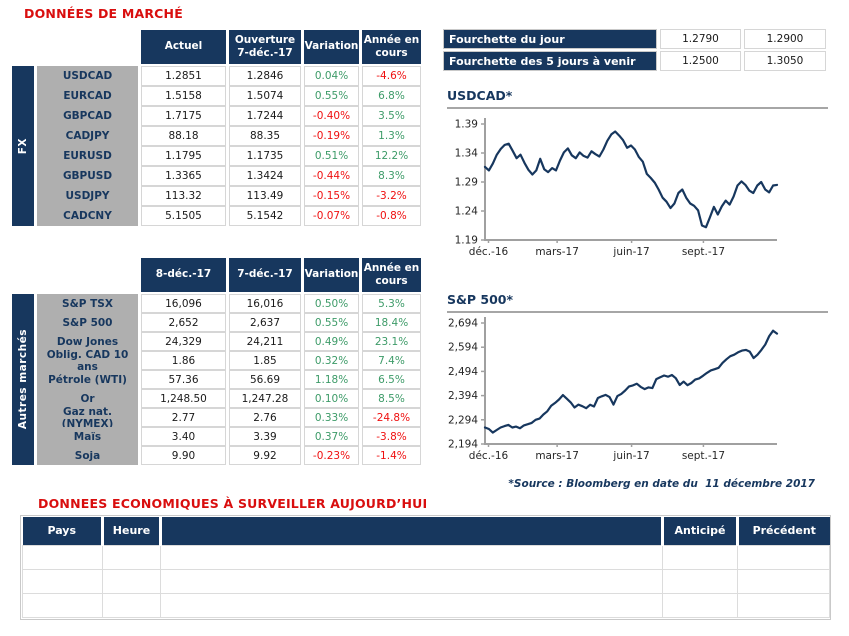 The height and width of the screenshot is (636, 849). What do you see at coordinates (391, 156) in the screenshot?
I see `fx-value-ytd: 12.2%` at bounding box center [391, 156].